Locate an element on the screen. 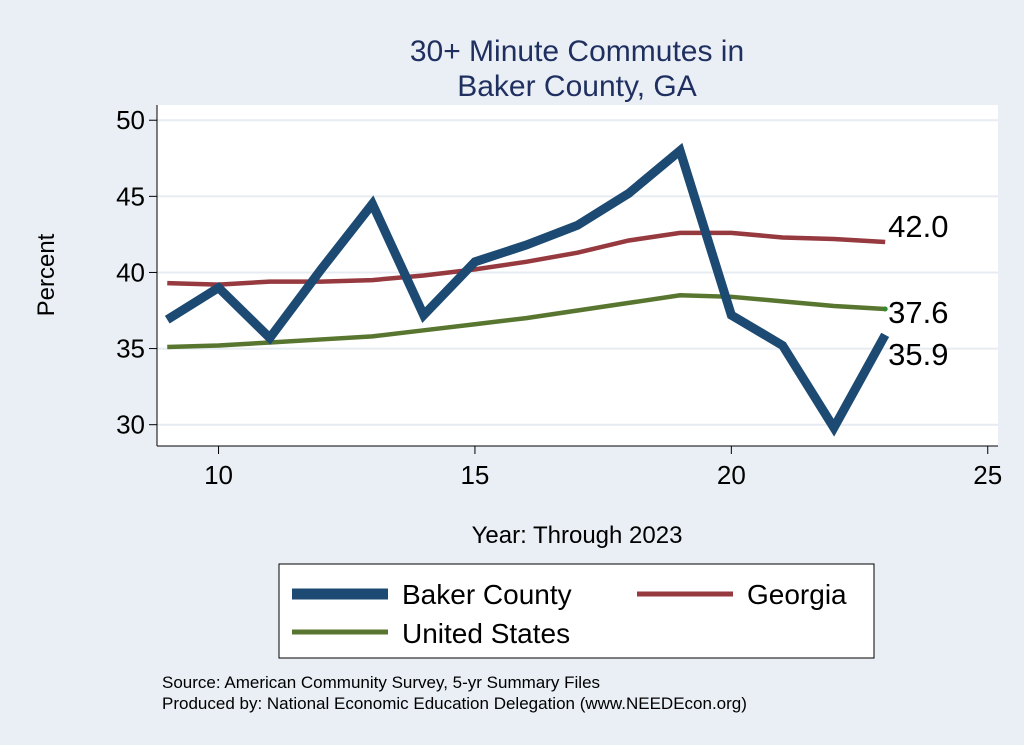  x-tick-label: 25 is located at coordinates (987, 475).